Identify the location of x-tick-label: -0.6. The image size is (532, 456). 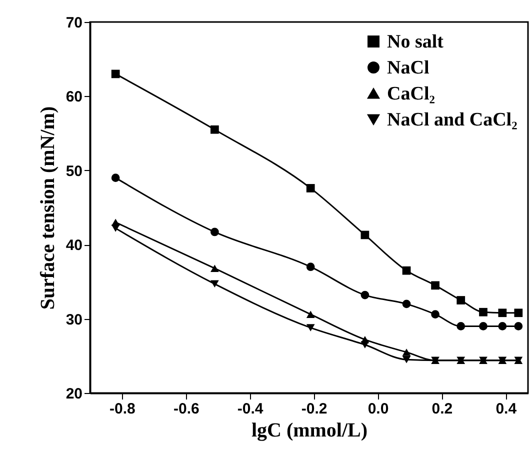
(186, 409).